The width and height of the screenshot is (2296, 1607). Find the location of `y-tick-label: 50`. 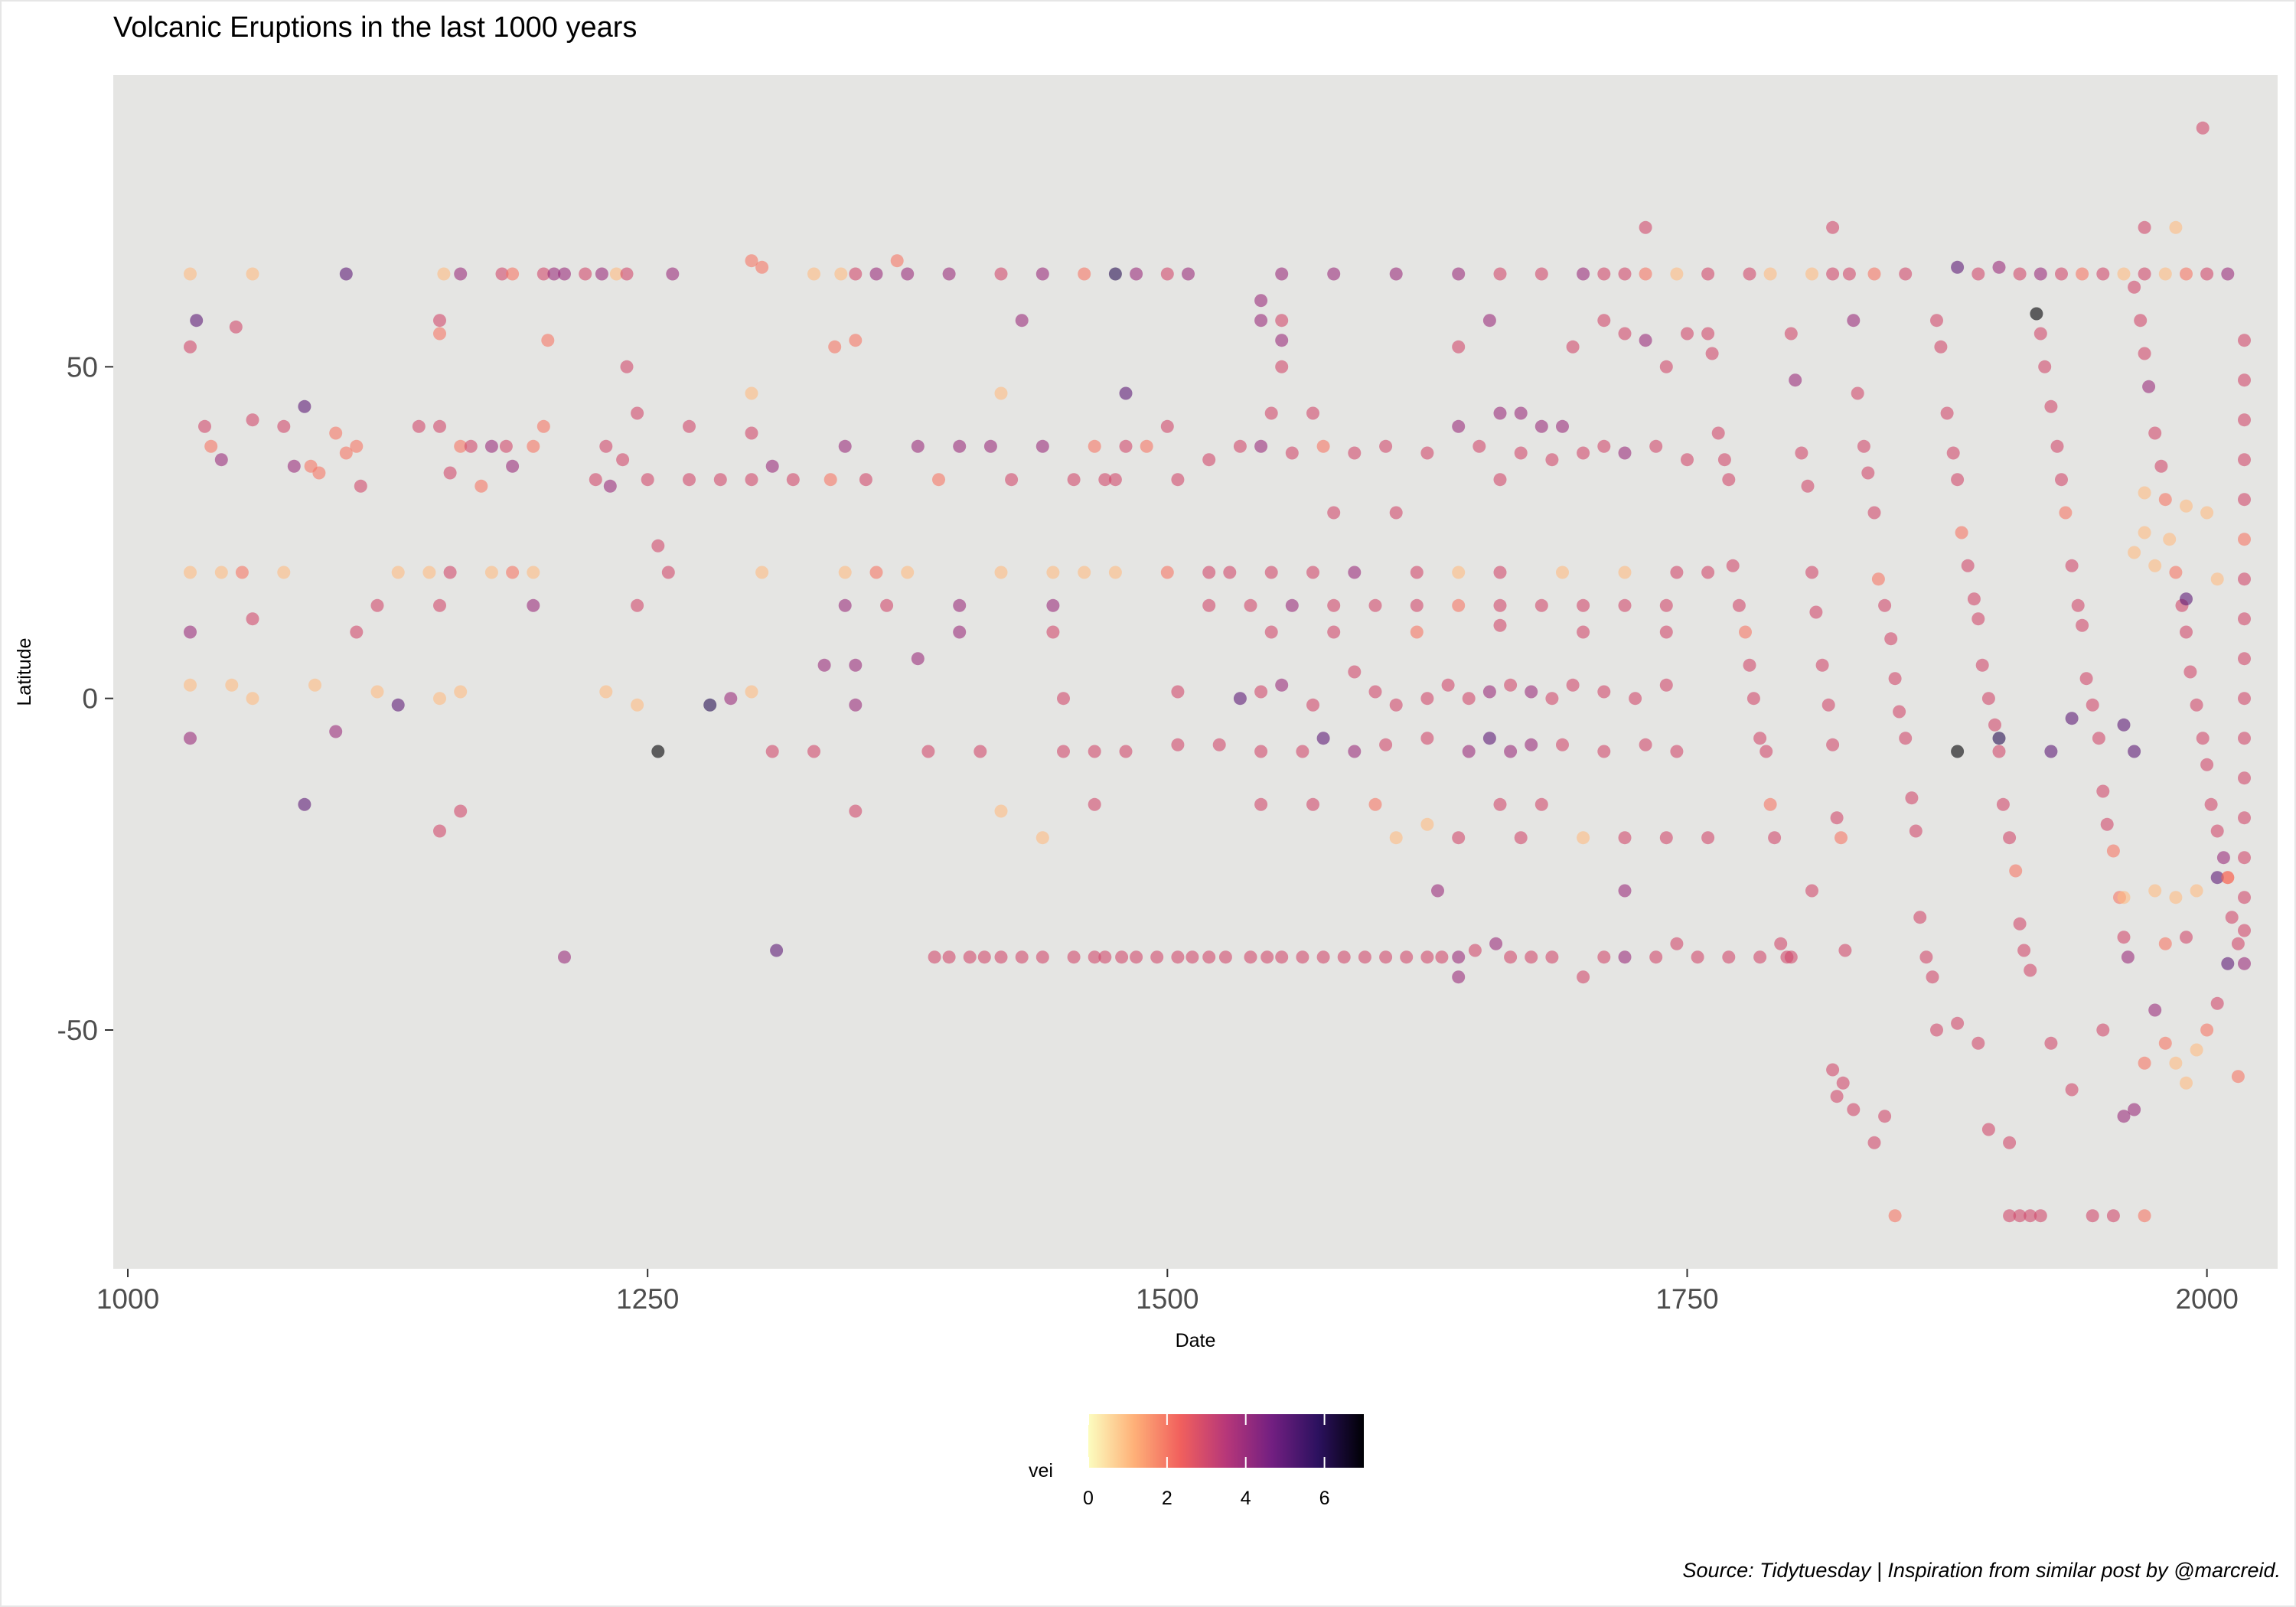

y-tick-label: 50 is located at coordinates (82, 367).